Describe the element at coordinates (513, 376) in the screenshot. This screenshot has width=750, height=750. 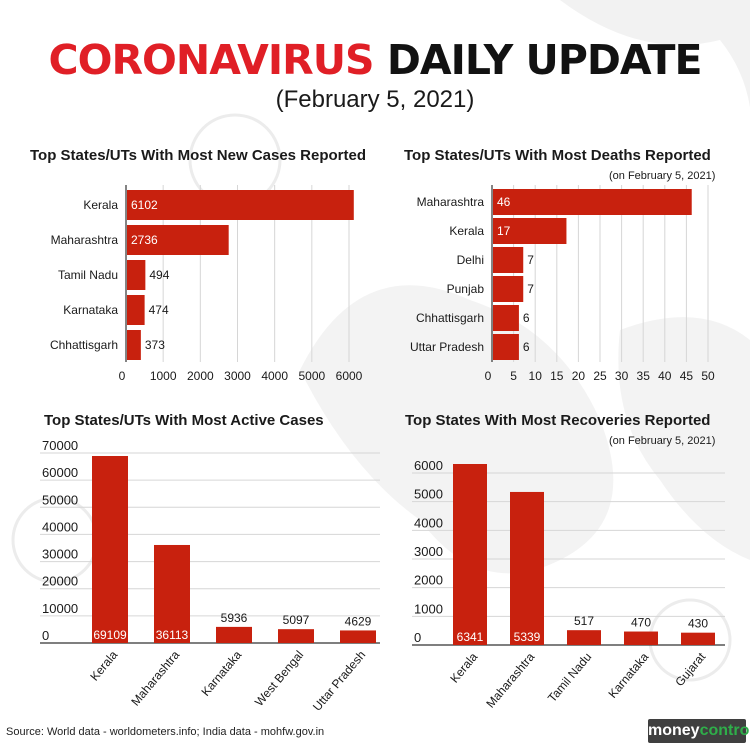
I see `tick-label: 5` at that location.